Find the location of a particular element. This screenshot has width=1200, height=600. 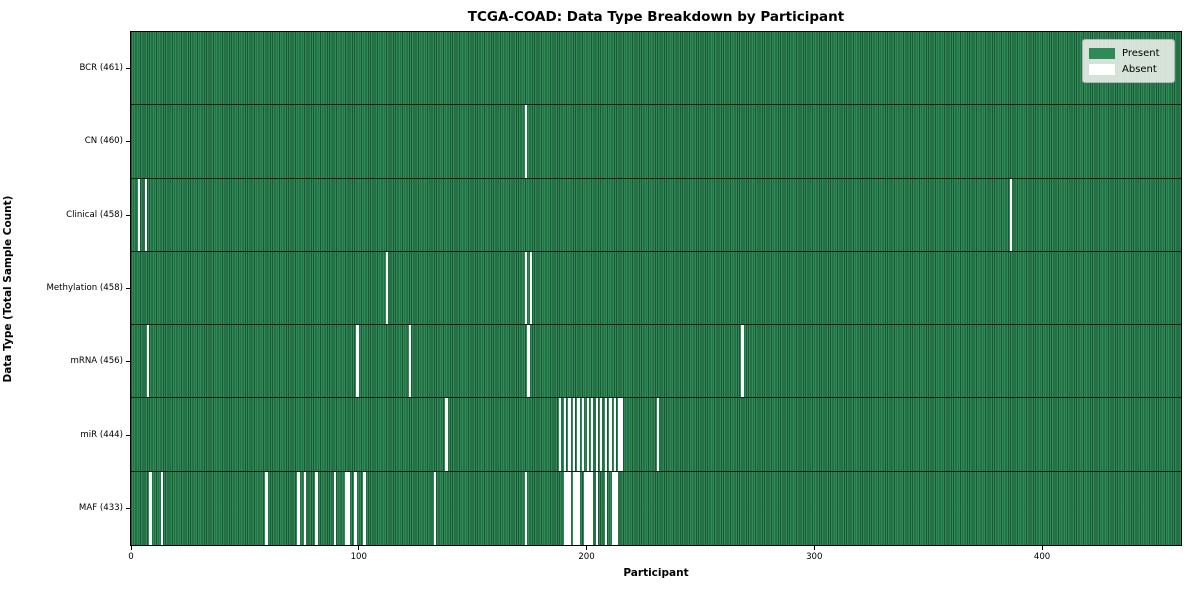

x-tick-label-400: 400 is located at coordinates (1042, 557).